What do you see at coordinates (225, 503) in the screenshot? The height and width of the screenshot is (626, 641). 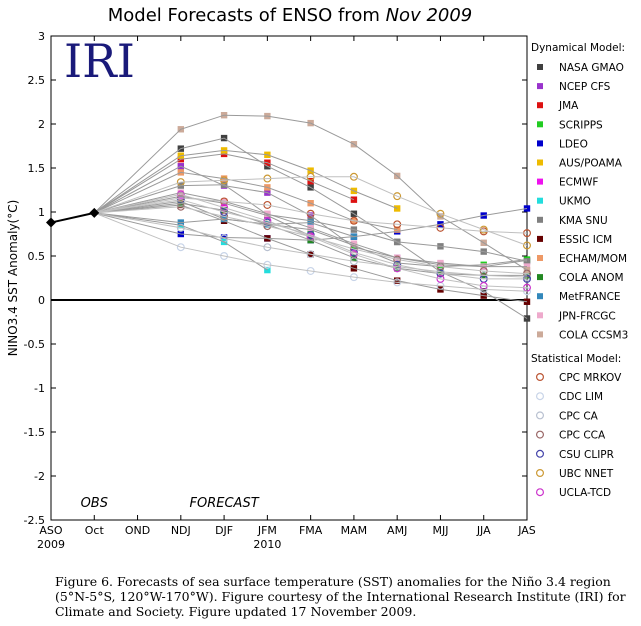 I see `section-label: FORECAST` at bounding box center [225, 503].